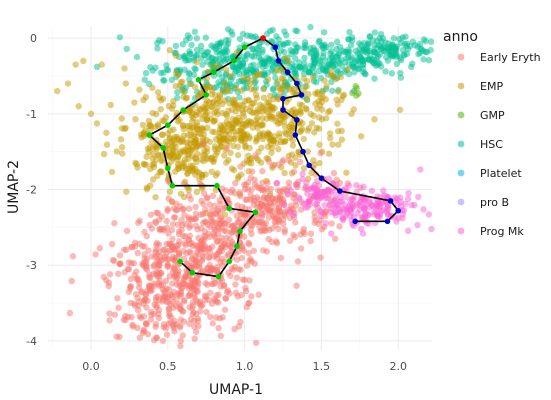 The height and width of the screenshot is (400, 551). I want to click on legend-label-platelet: Platelet, so click(501, 173).